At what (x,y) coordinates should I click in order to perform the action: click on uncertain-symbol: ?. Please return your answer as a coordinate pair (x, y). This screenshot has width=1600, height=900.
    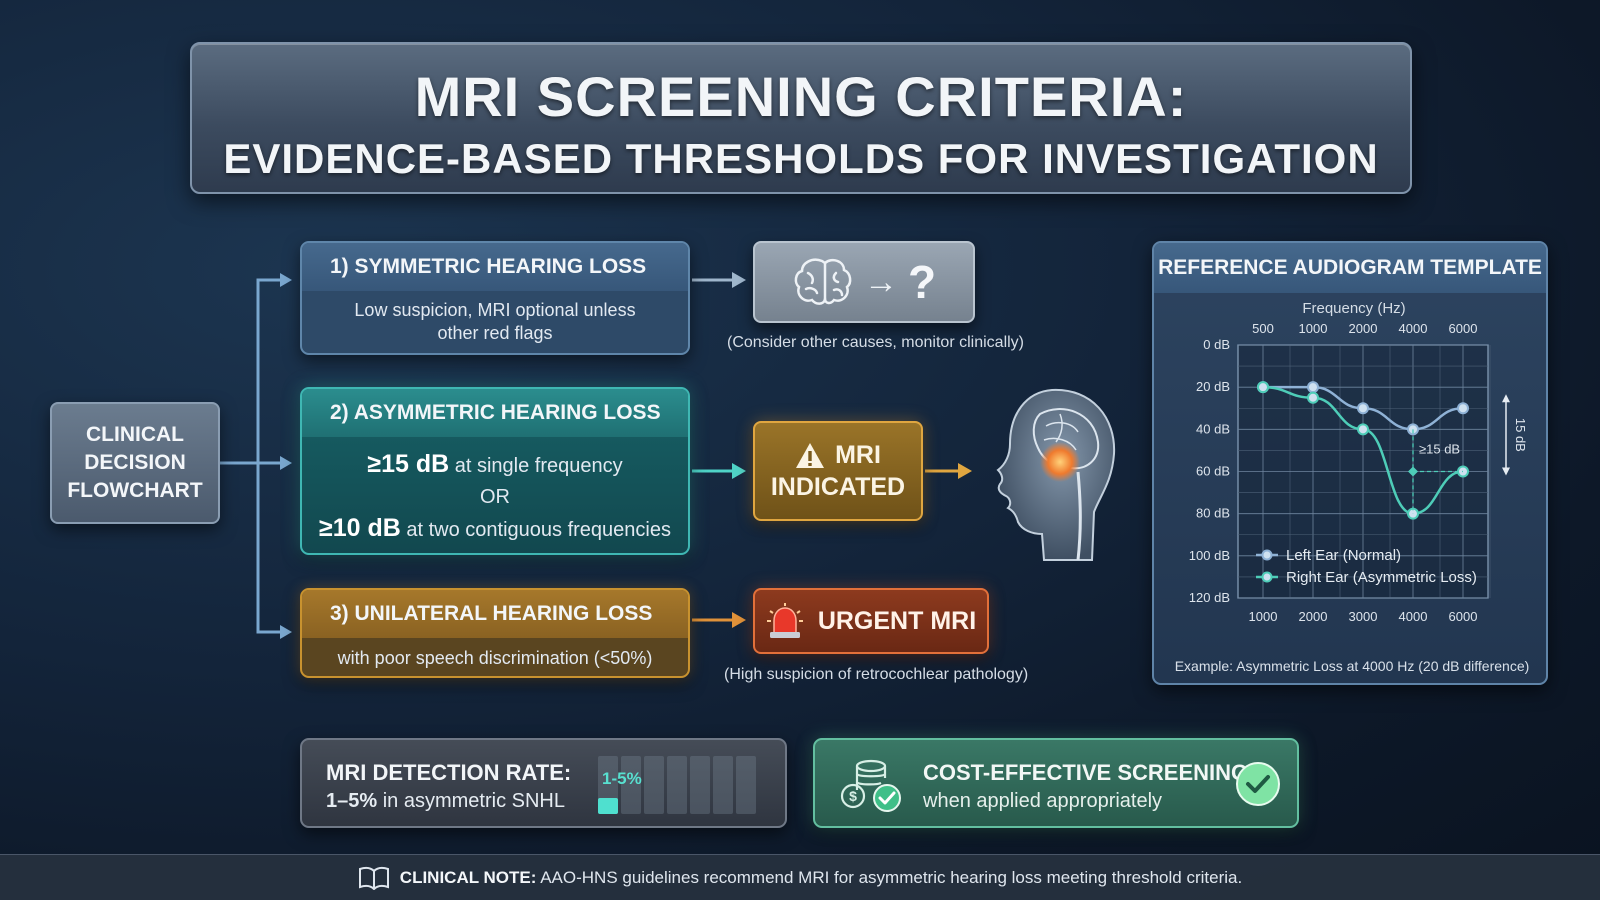
    Looking at the image, I should click on (922, 282).